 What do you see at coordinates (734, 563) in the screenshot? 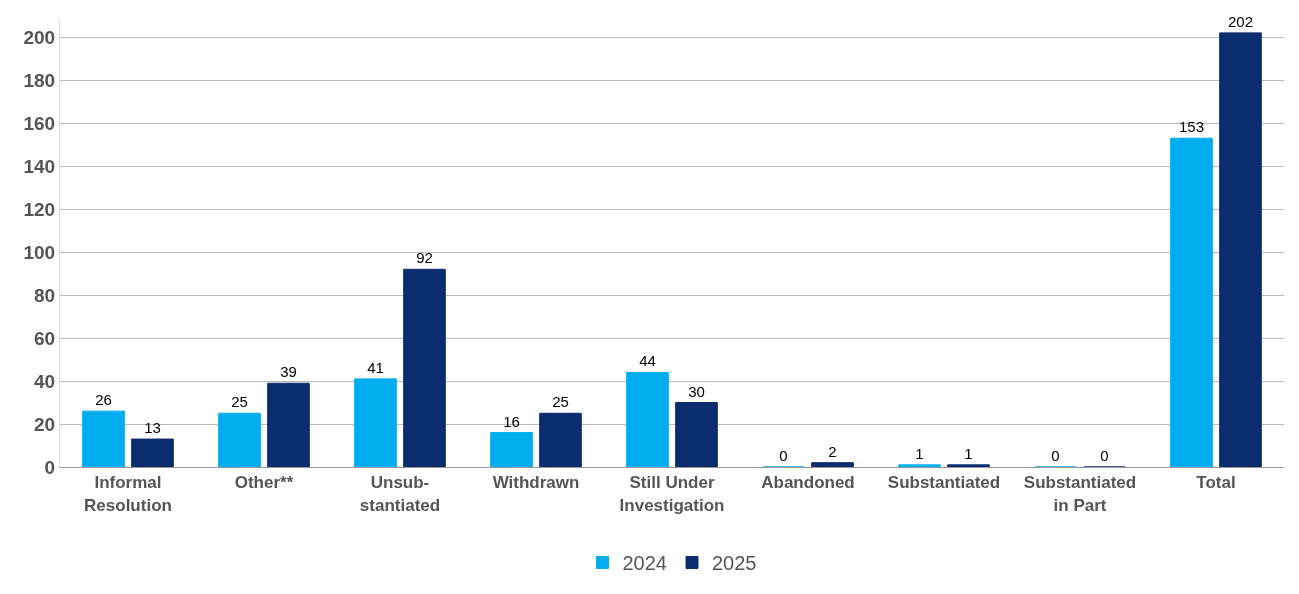
I see `legend-label: 2025` at bounding box center [734, 563].